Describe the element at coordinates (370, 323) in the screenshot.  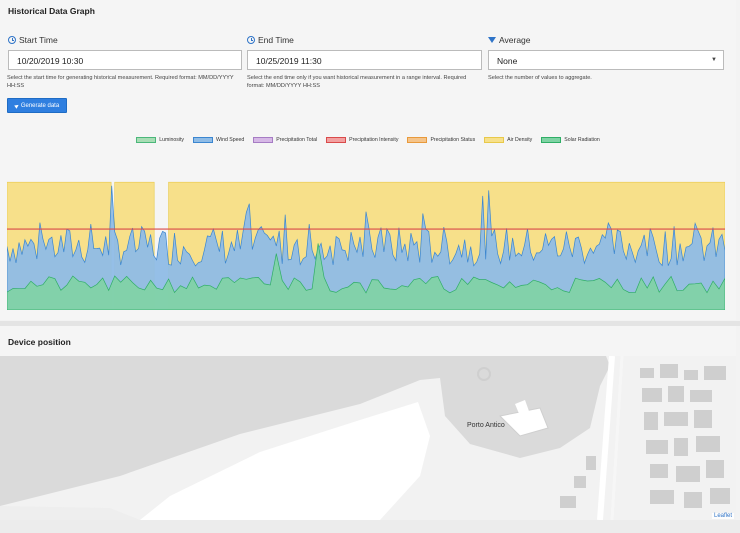
I see `section-divider` at that location.